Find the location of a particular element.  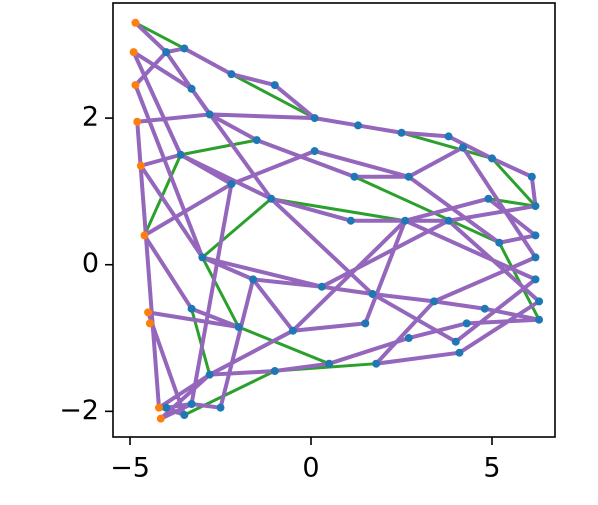

x-tick-label: 5 is located at coordinates (491, 468).